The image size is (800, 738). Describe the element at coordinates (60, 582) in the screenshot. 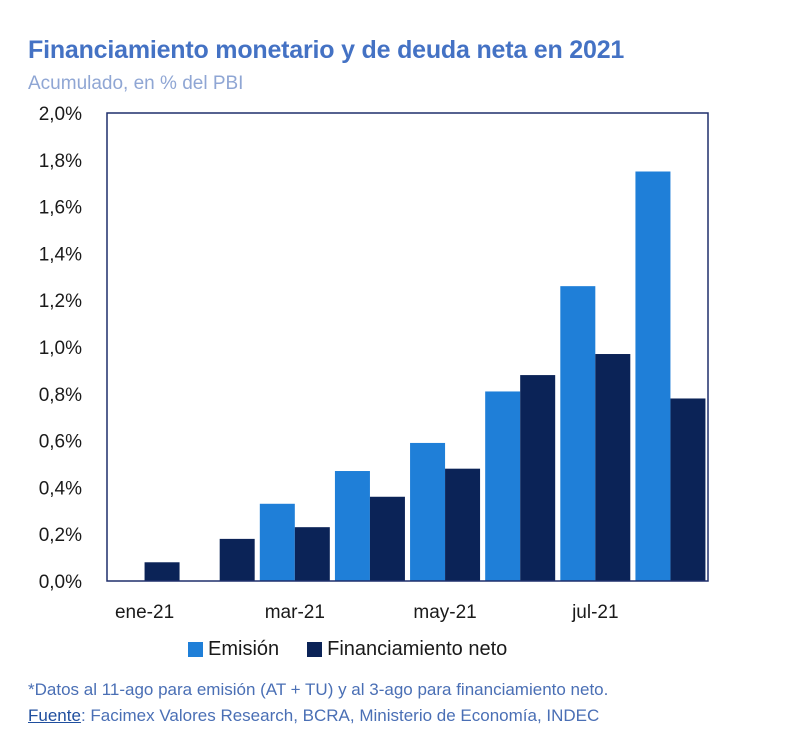

I see `y-tick-label: 0,0%` at that location.